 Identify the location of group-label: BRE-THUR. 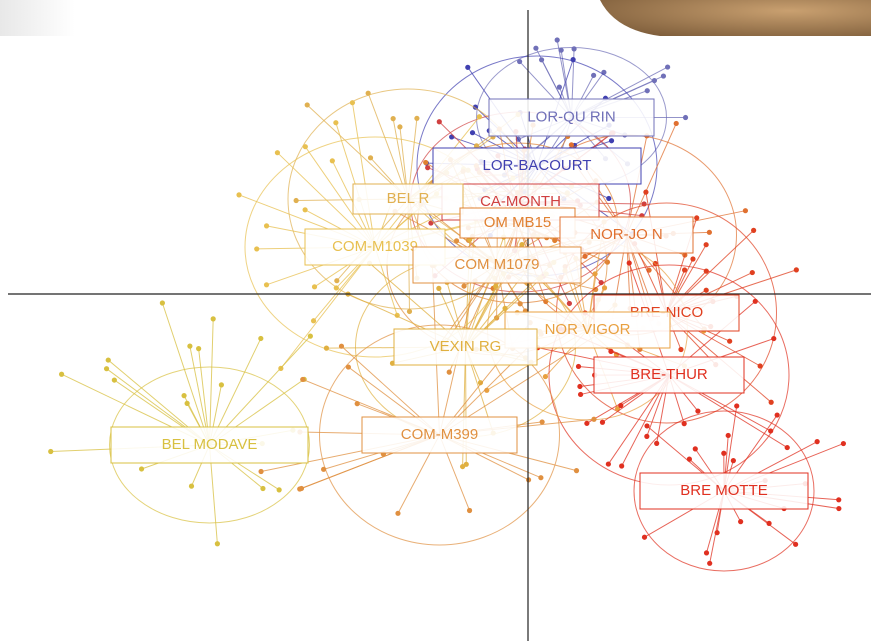
(669, 374).